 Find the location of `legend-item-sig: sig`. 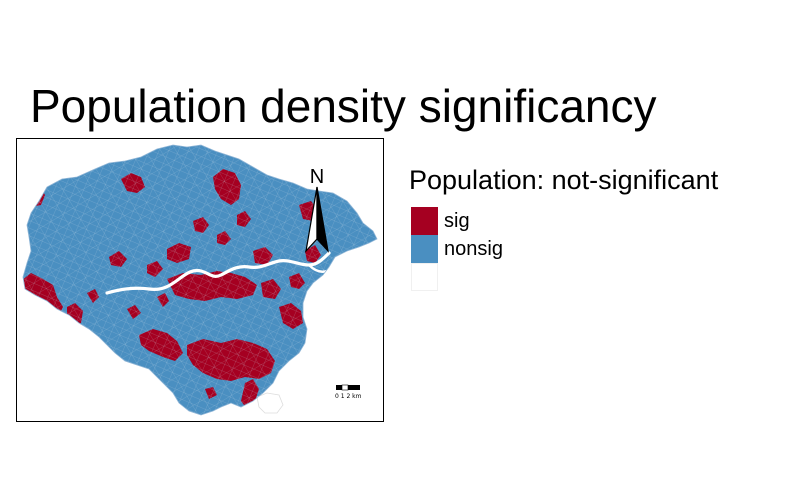

legend-item-sig: sig is located at coordinates (563, 221).